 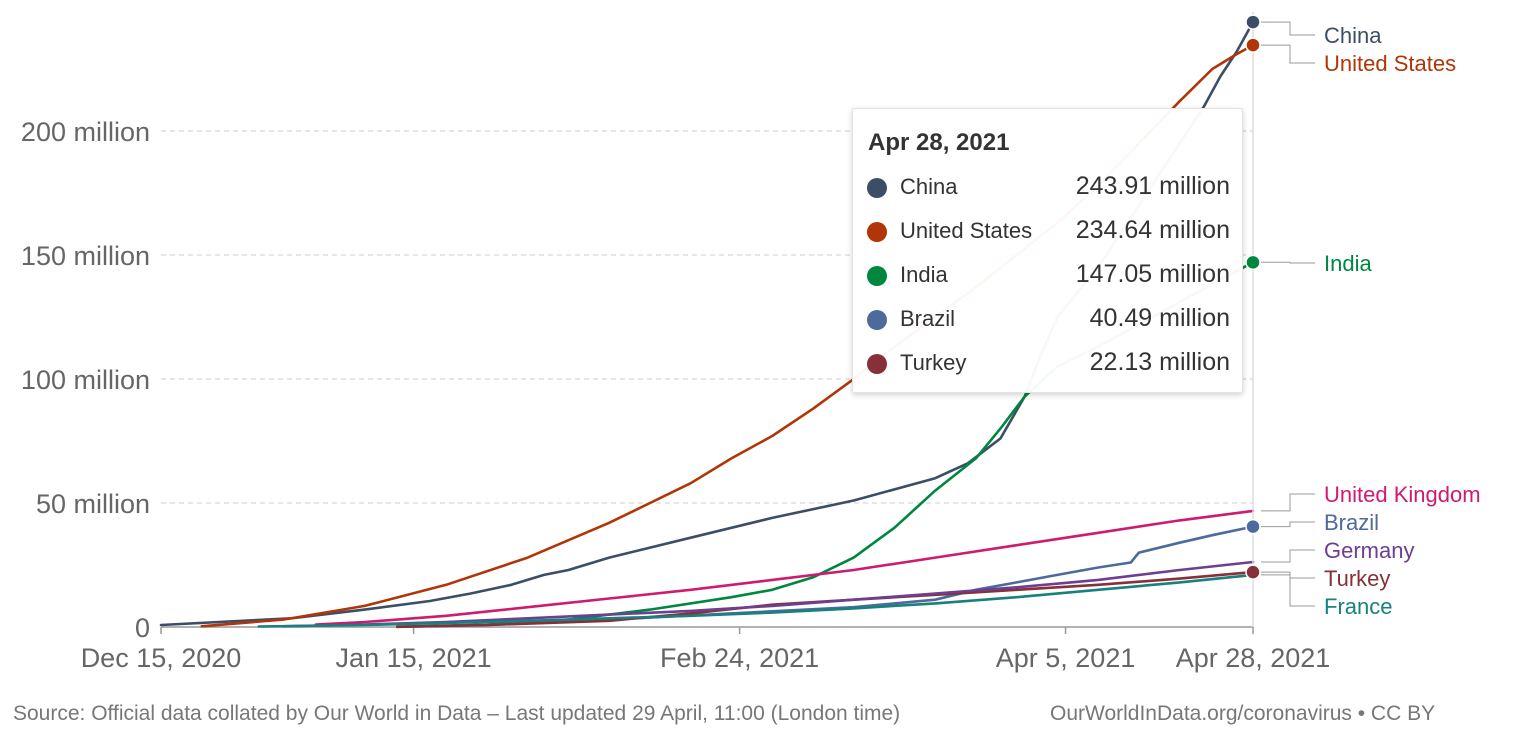 I want to click on end-label-france: France, so click(x=1358, y=606).